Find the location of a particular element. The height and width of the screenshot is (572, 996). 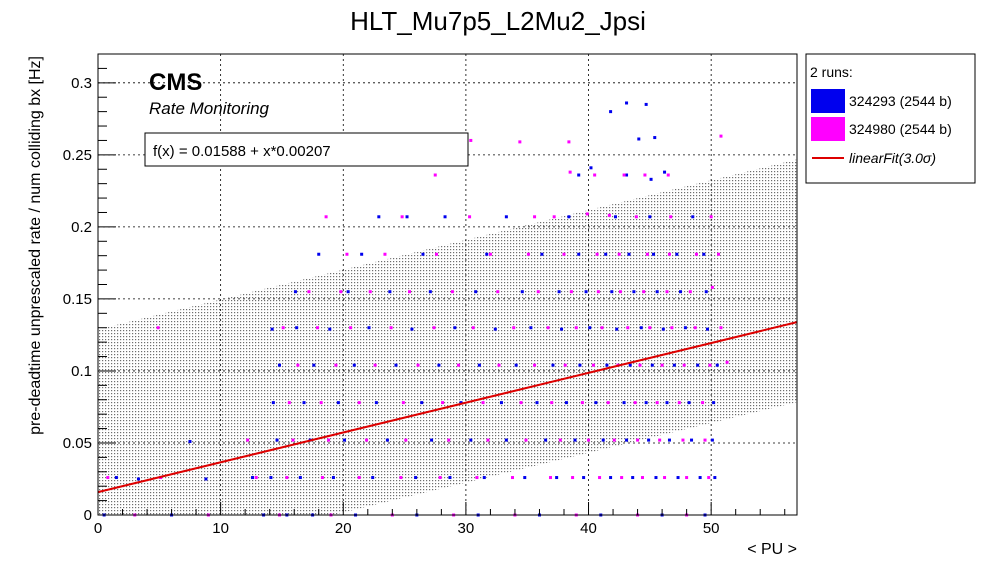

y-tick-label: 0.15 is located at coordinates (77, 299).